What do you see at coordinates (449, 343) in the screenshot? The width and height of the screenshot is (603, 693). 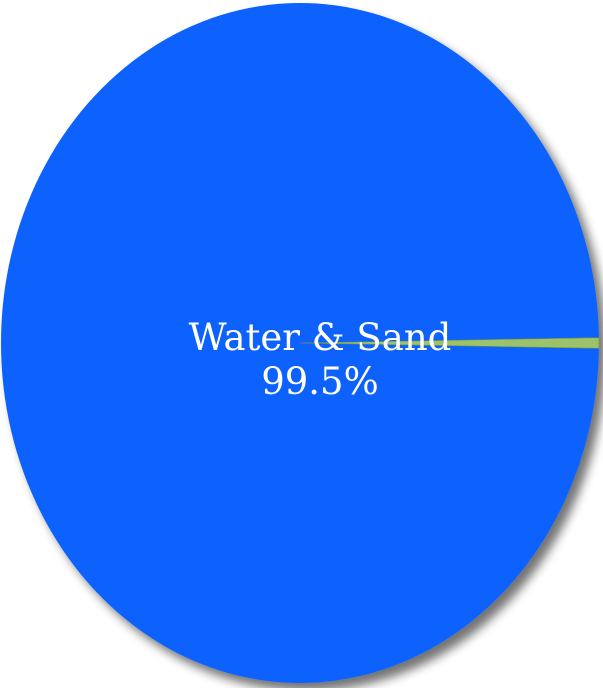 I see `pie-slice-other` at bounding box center [449, 343].